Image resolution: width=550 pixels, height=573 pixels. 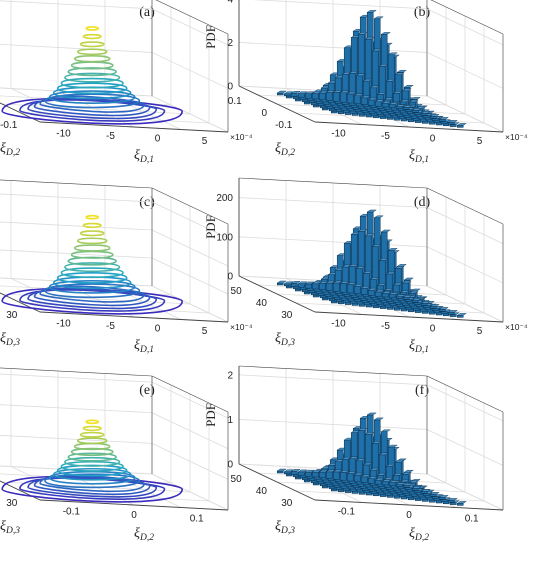 What do you see at coordinates (144, 156) in the screenshot?
I see `x-axis-label: ξD,1` at bounding box center [144, 156].